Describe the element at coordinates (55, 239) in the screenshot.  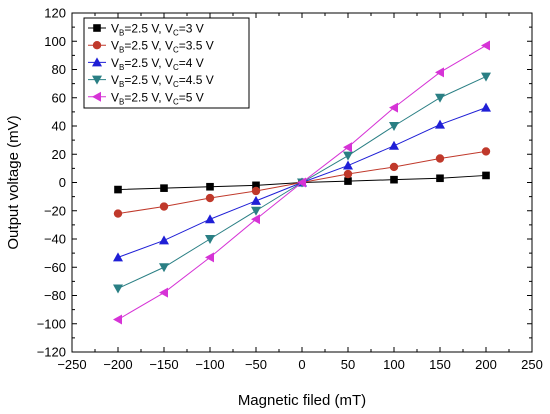
I see `y-tick-label: −40` at that location.